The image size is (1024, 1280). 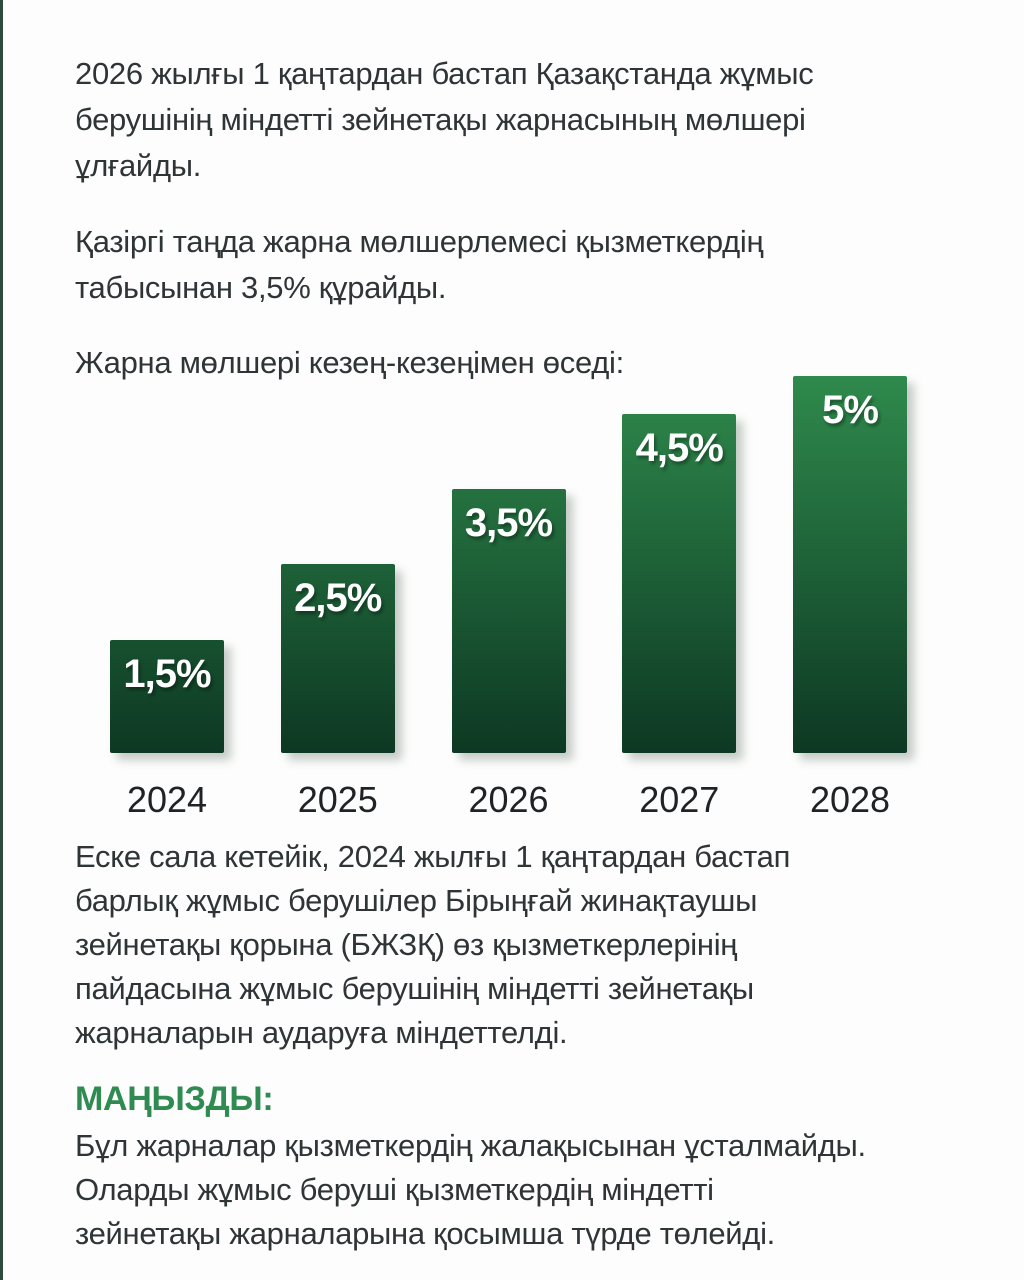 What do you see at coordinates (338, 598) in the screenshot?
I see `bar-value-label-2025: 2,5%` at bounding box center [338, 598].